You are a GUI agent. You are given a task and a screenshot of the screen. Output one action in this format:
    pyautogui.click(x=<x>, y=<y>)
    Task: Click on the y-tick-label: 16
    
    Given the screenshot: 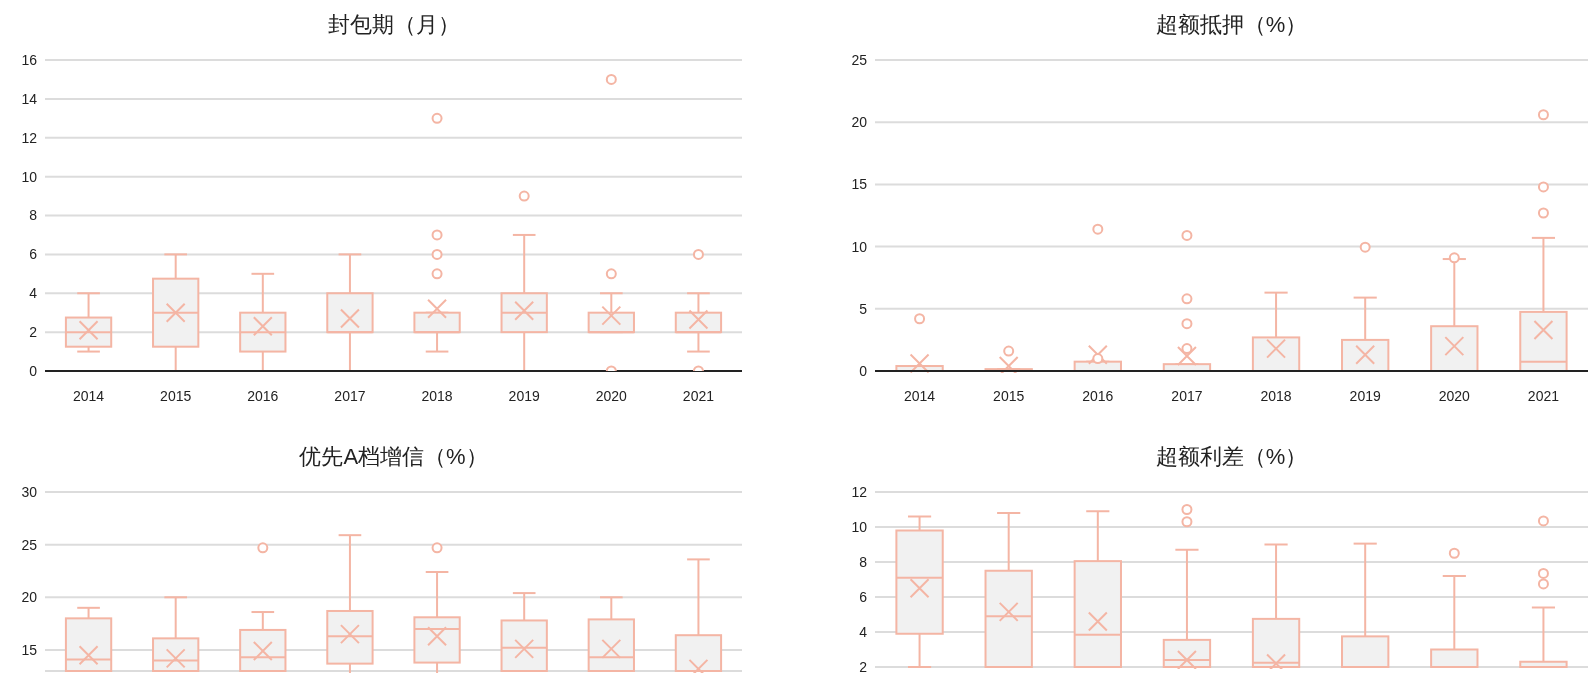 What is the action you would take?
    pyautogui.click(x=29, y=59)
    